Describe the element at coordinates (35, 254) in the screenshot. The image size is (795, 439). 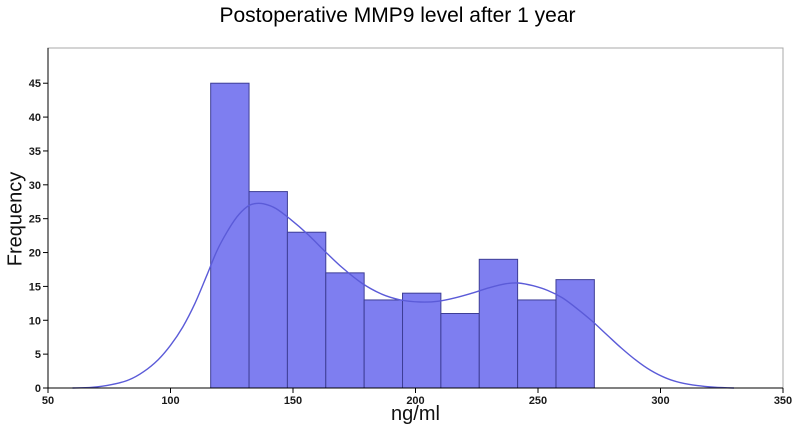
I see `y-tick-label: 20` at that location.